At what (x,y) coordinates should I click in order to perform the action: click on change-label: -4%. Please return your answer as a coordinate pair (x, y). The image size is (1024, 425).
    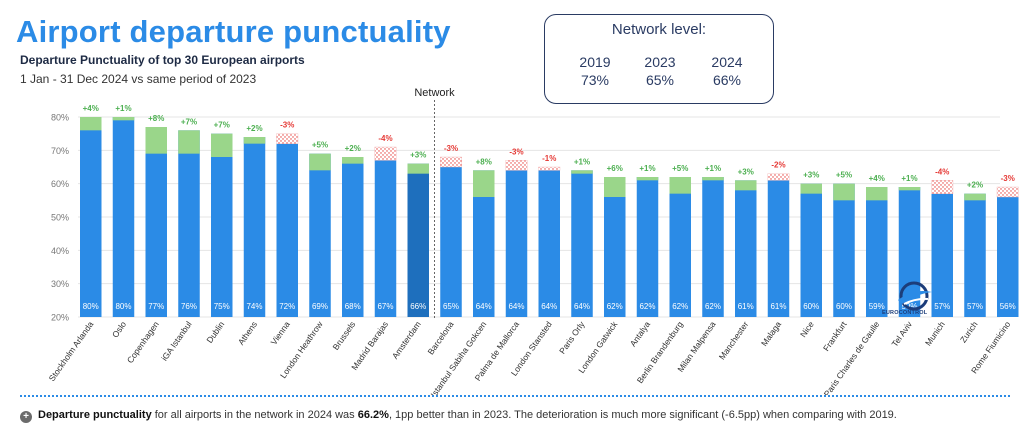
    Looking at the image, I should click on (942, 171).